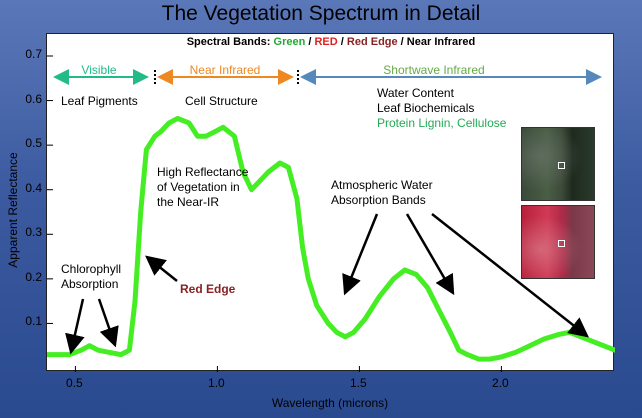 The image size is (642, 418). What do you see at coordinates (91, 269) in the screenshot?
I see `chlorophyll-label-1: Chlorophyll` at bounding box center [91, 269].